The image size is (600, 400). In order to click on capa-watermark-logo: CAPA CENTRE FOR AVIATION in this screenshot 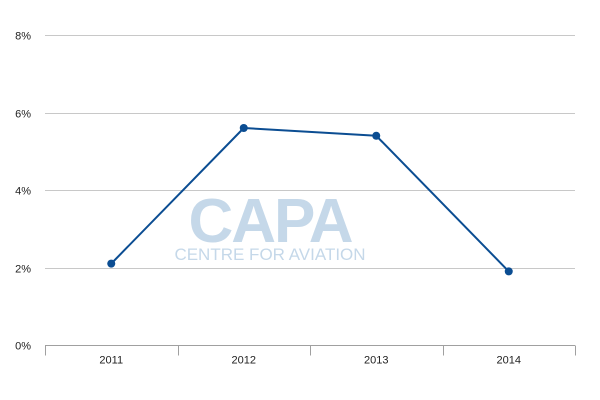, I will do `click(269, 225)`.